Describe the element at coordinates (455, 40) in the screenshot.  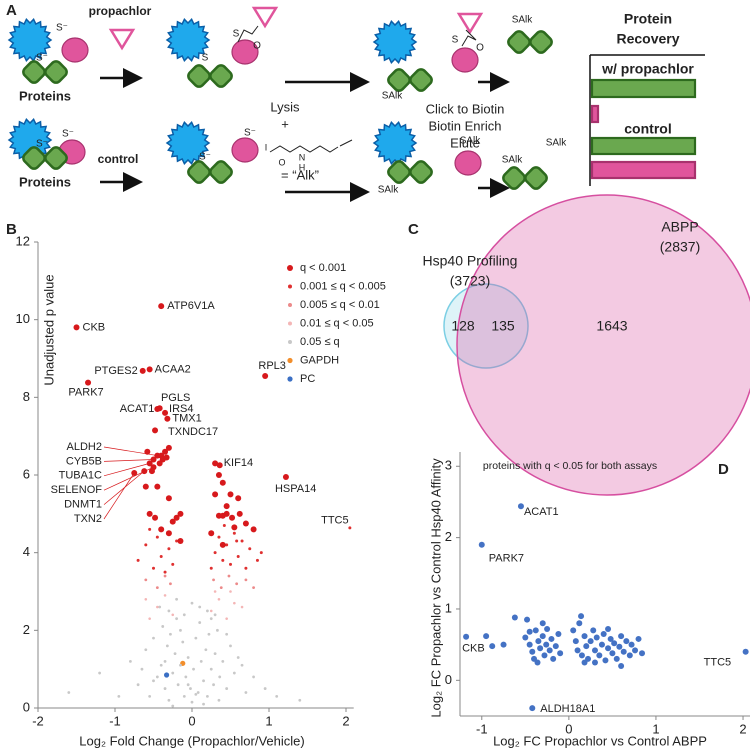
I see `schematic-label: S` at that location.